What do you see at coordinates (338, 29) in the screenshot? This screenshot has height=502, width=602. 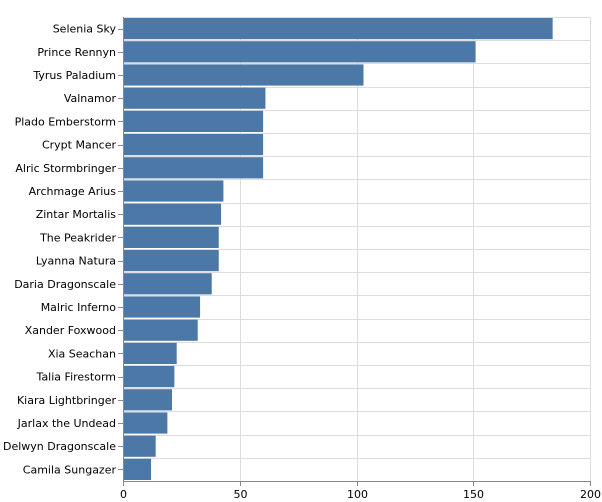 I see `bar-selenia-sky` at bounding box center [338, 29].